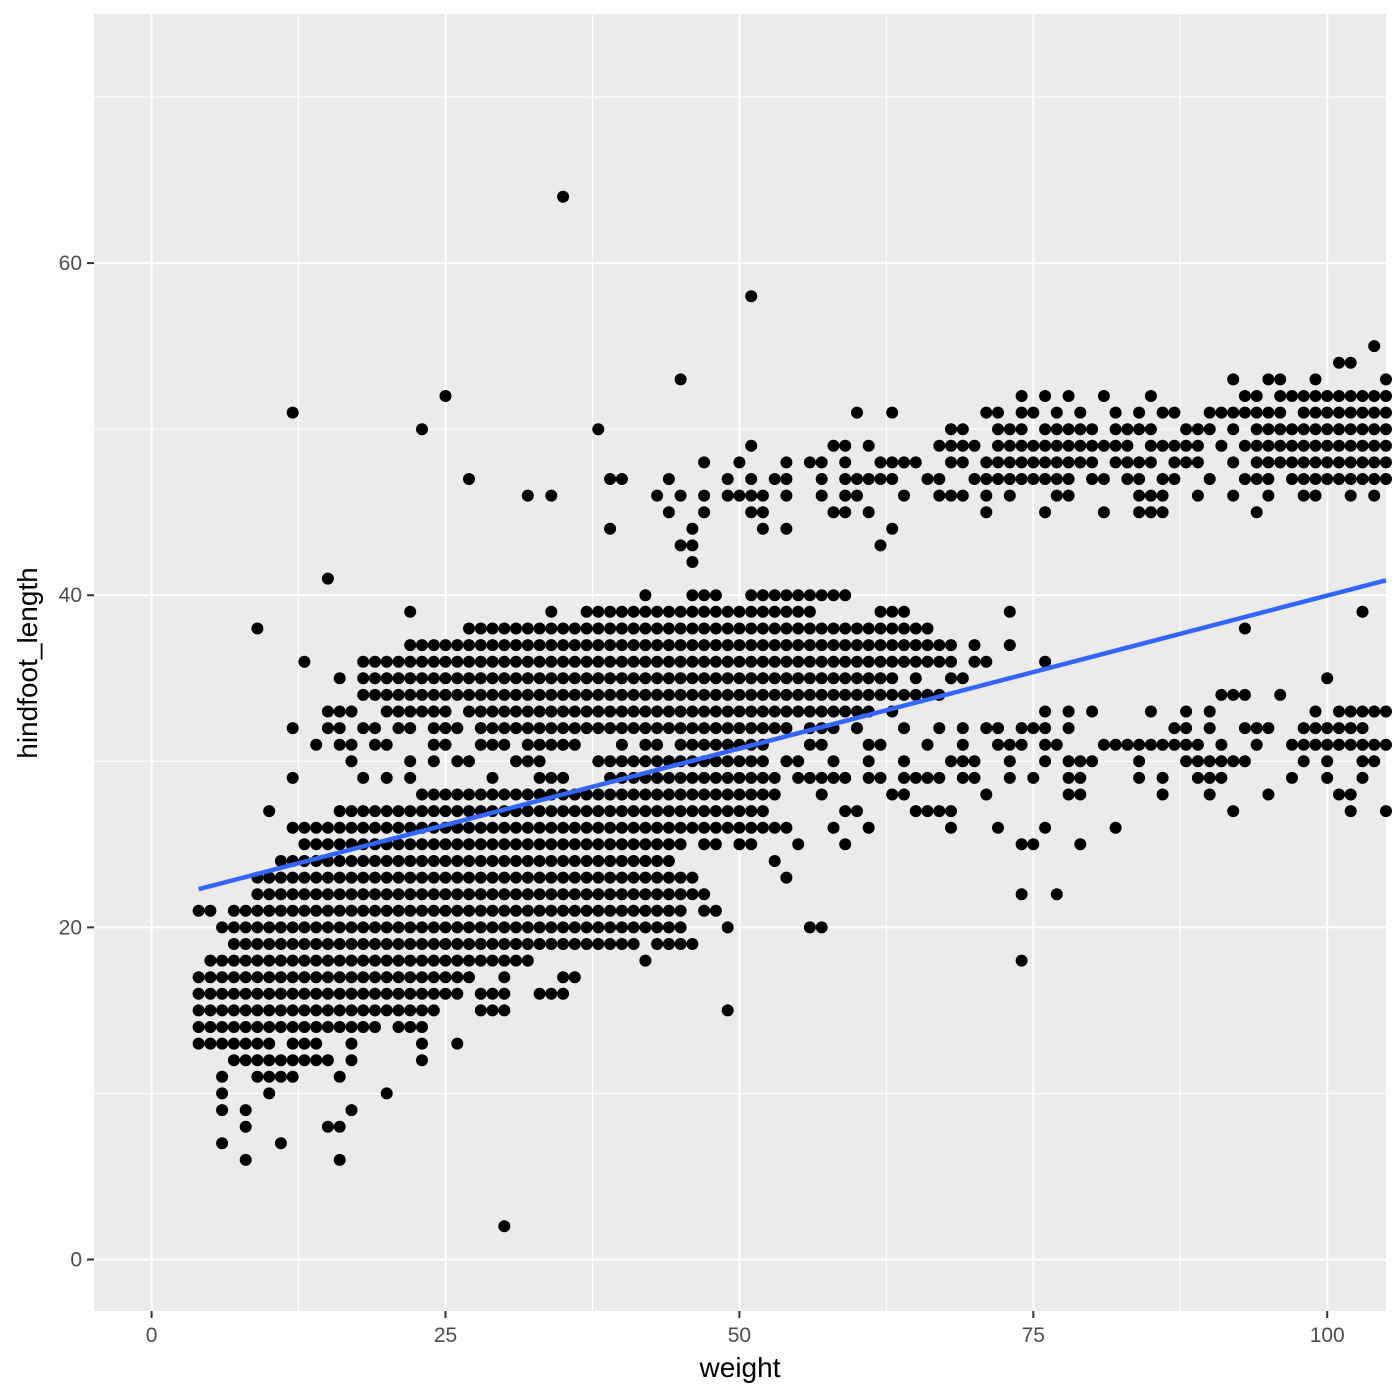 The image size is (1400, 1400). Describe the element at coordinates (445, 1335) in the screenshot. I see `x-tick-label: 25` at that location.